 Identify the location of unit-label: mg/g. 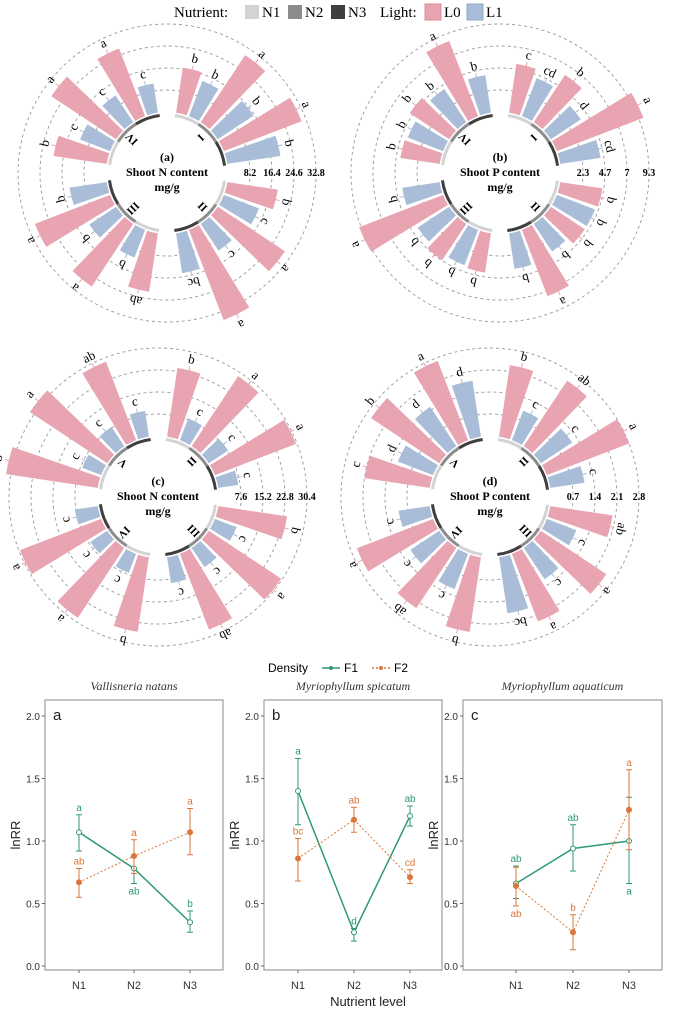
(499, 187).